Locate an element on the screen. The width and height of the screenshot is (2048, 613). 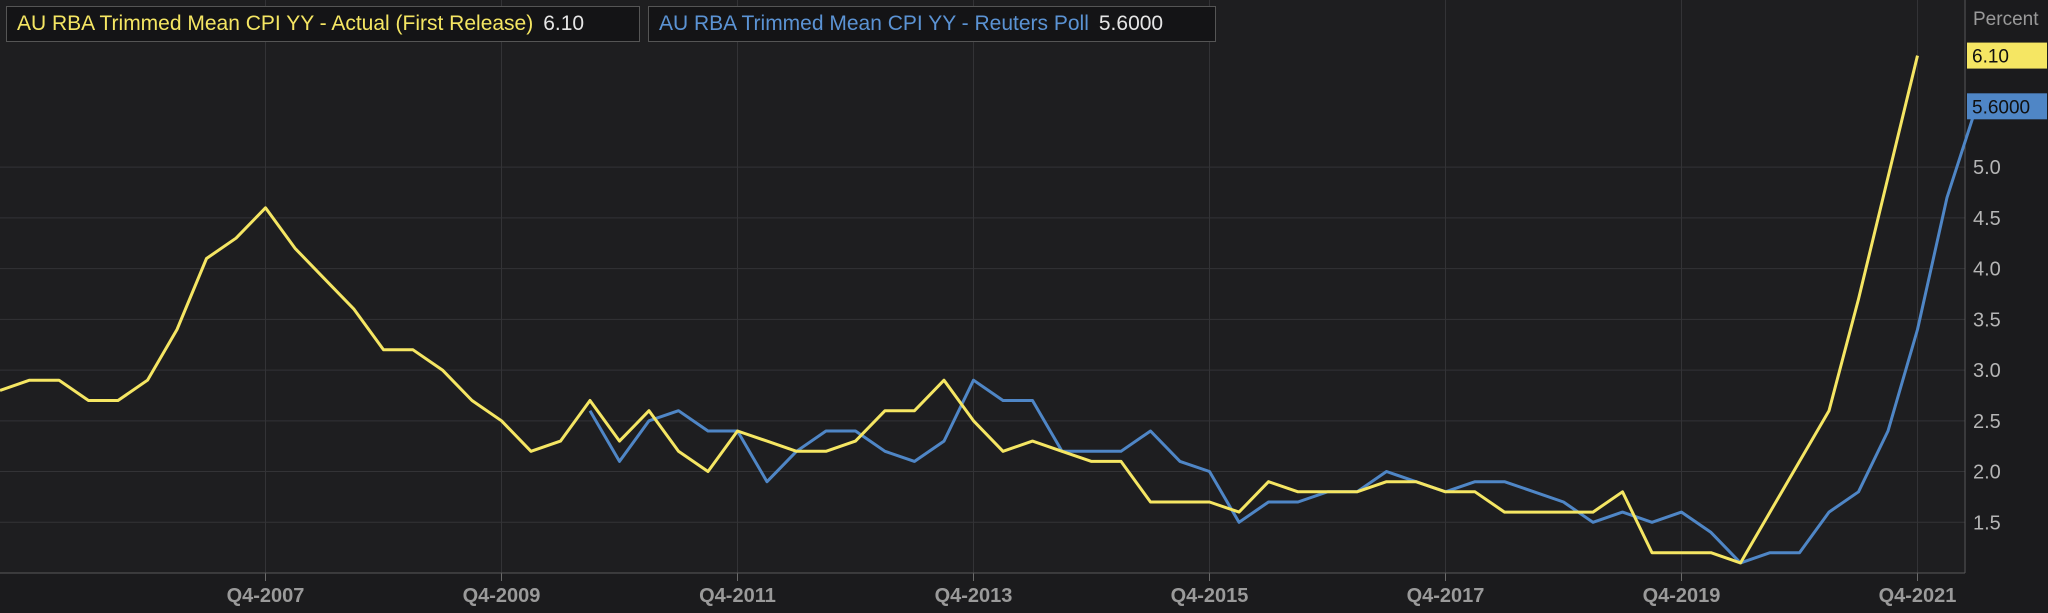
y-tick-label: 3.5 is located at coordinates (1987, 320).